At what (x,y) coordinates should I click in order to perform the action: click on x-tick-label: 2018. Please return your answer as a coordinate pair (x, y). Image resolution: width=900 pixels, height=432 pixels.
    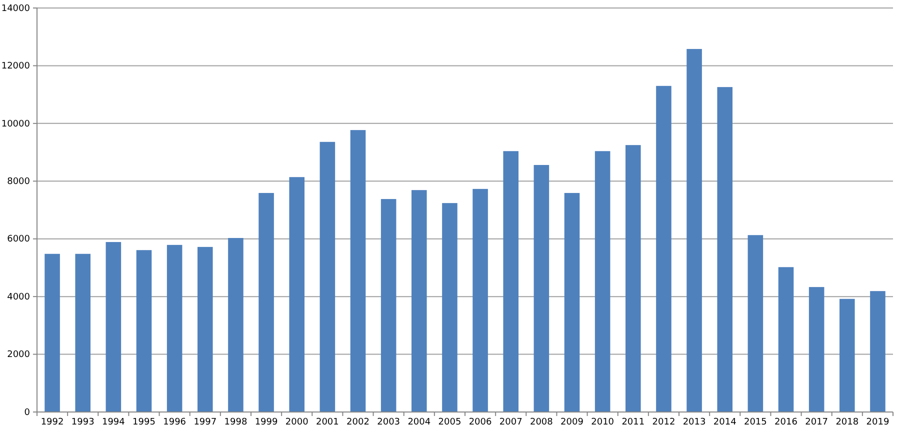
    Looking at the image, I should click on (847, 422).